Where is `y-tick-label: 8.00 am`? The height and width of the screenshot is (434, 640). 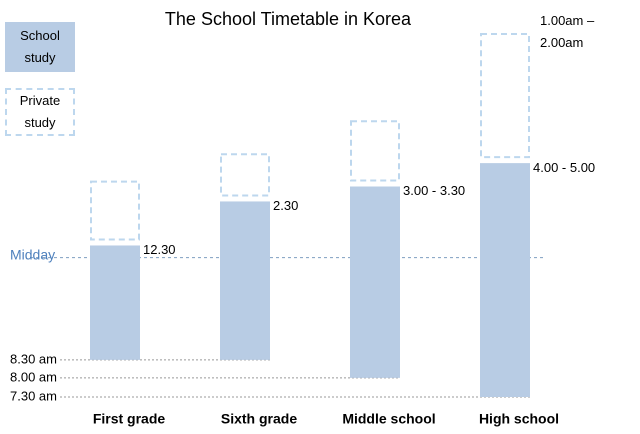 y-tick-label: 8.00 am is located at coordinates (33, 376).